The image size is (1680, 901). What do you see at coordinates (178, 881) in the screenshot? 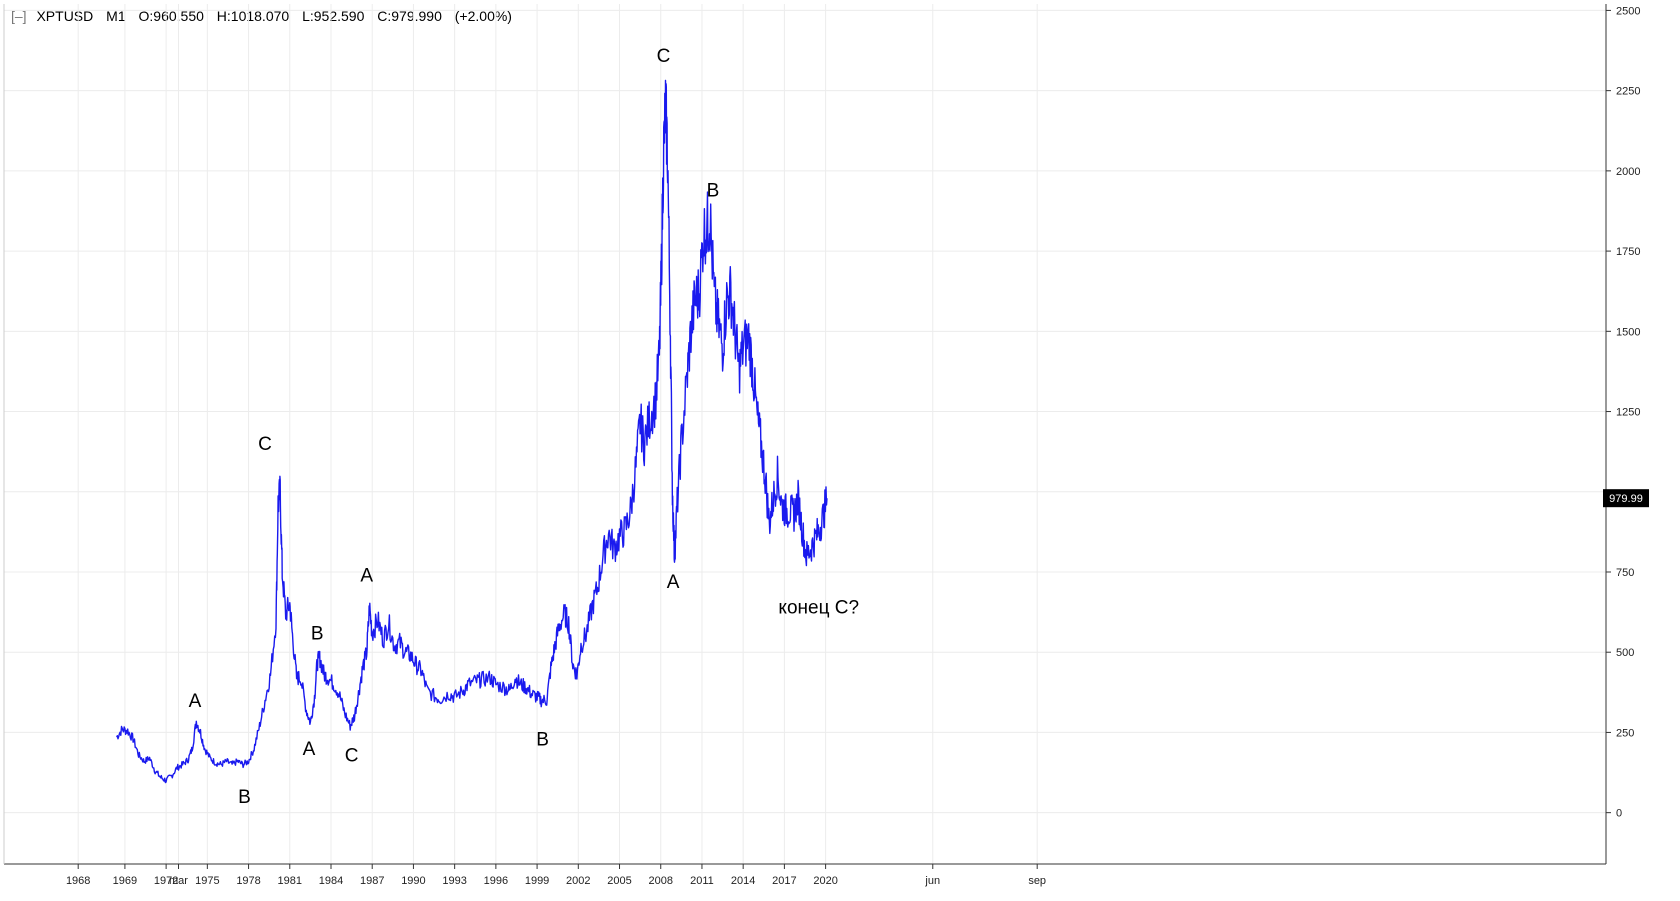
I see `x-tick-label: mar` at bounding box center [178, 881].